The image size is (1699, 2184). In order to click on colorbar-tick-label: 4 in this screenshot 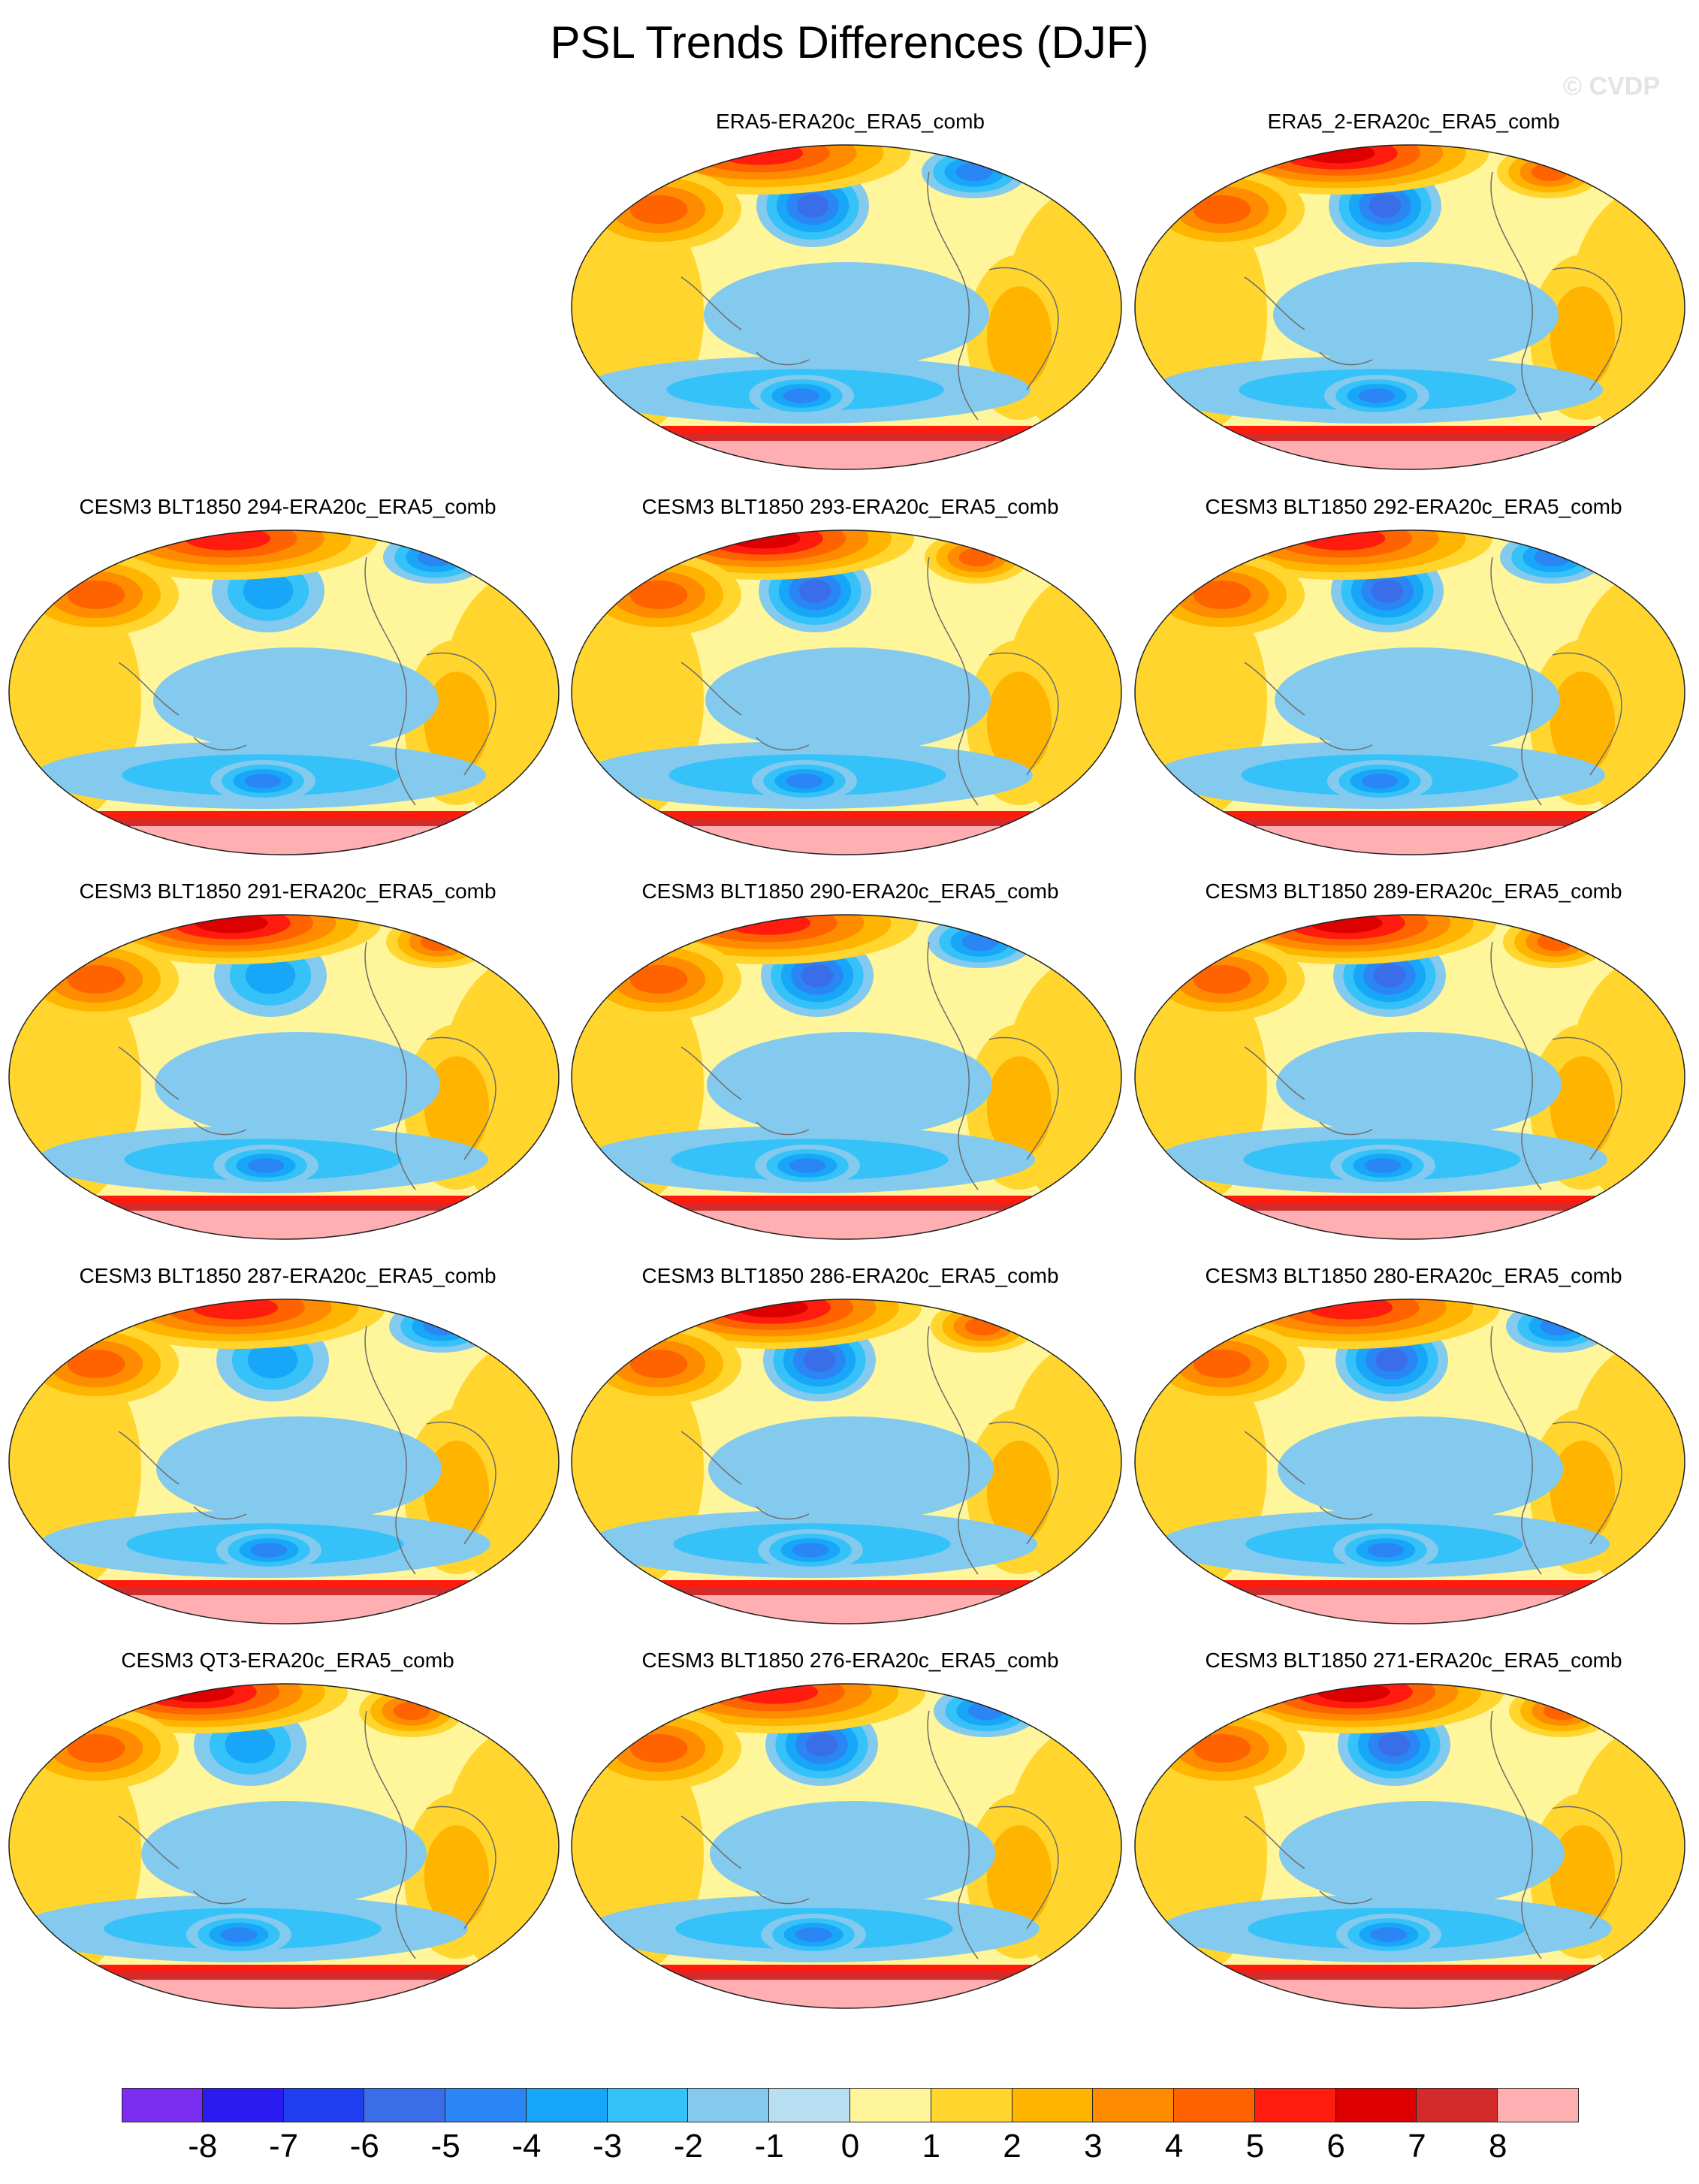, I will do `click(1174, 2146)`.